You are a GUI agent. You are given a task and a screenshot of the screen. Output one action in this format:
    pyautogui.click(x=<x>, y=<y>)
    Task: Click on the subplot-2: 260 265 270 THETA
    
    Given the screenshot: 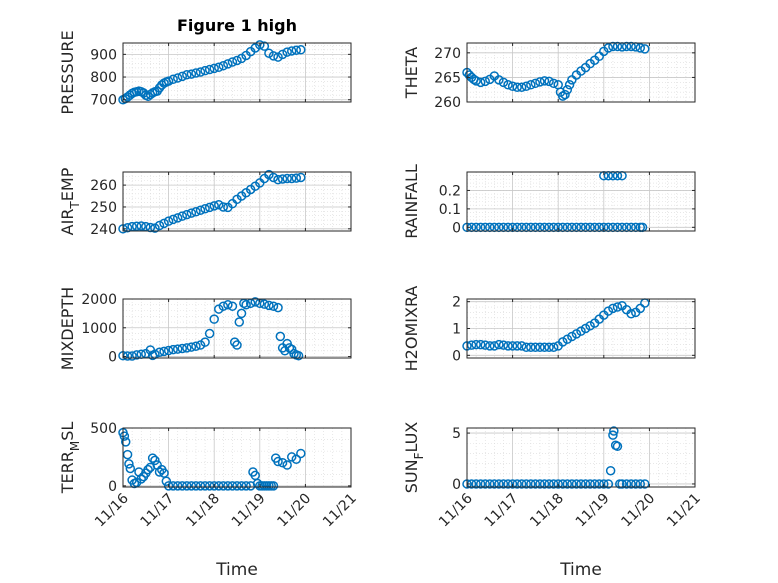 What is the action you would take?
    pyautogui.click(x=549, y=76)
    